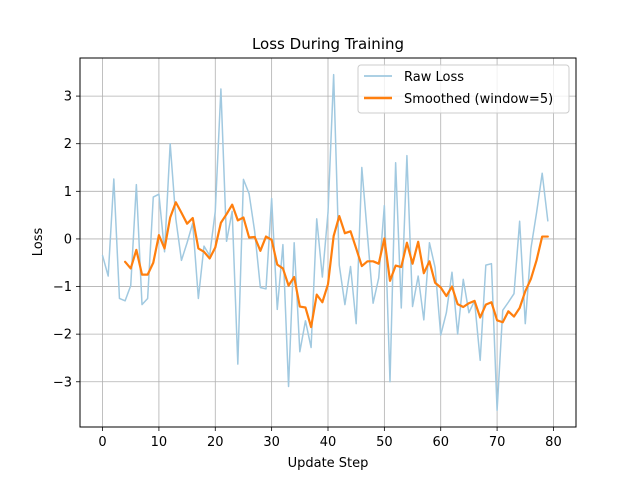  What do you see at coordinates (553, 442) in the screenshot?
I see `x-tick-label: 80` at bounding box center [553, 442].